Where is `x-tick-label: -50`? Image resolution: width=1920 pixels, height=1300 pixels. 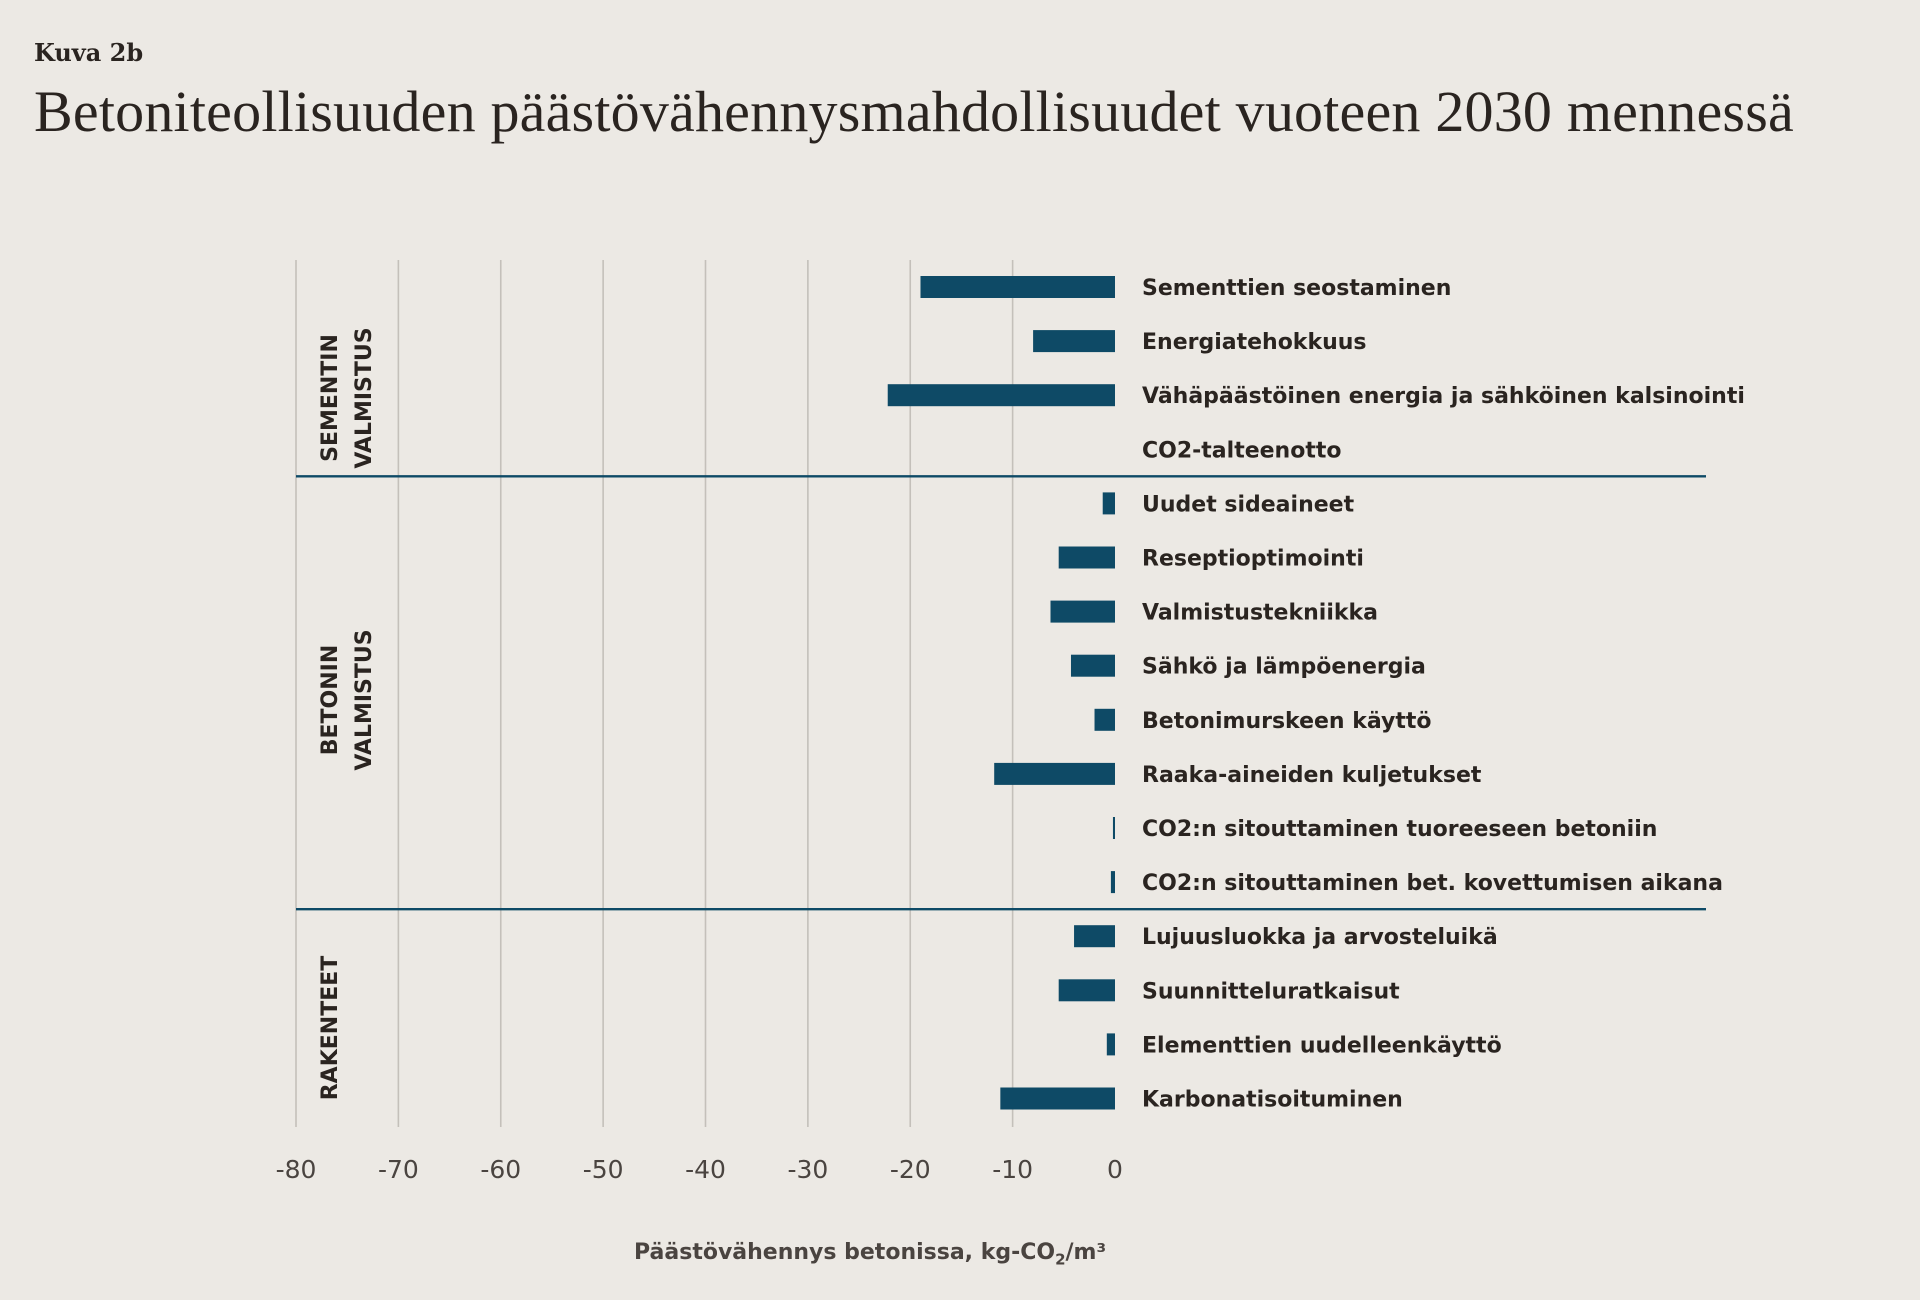 x-tick-label: -50 is located at coordinates (603, 1169).